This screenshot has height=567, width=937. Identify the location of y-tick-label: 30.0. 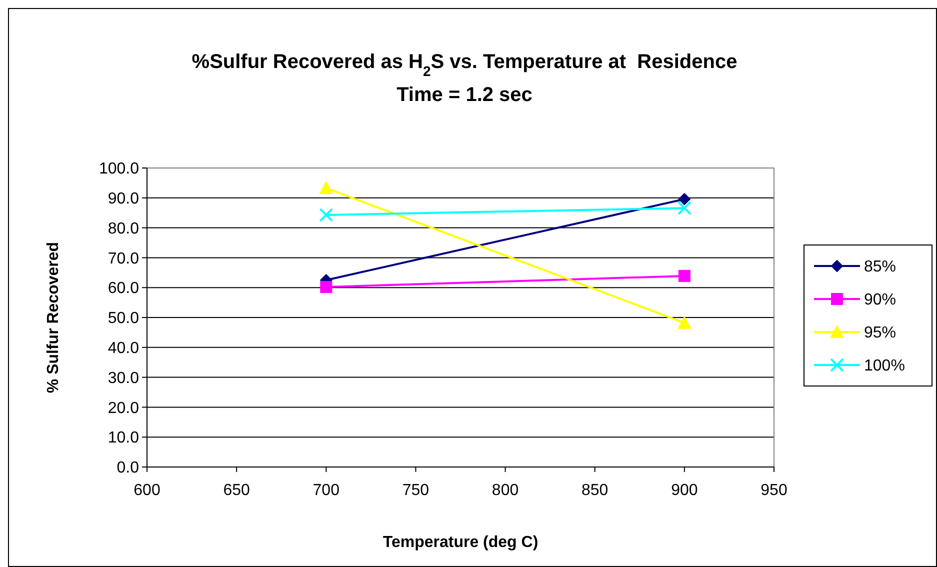
(124, 378).